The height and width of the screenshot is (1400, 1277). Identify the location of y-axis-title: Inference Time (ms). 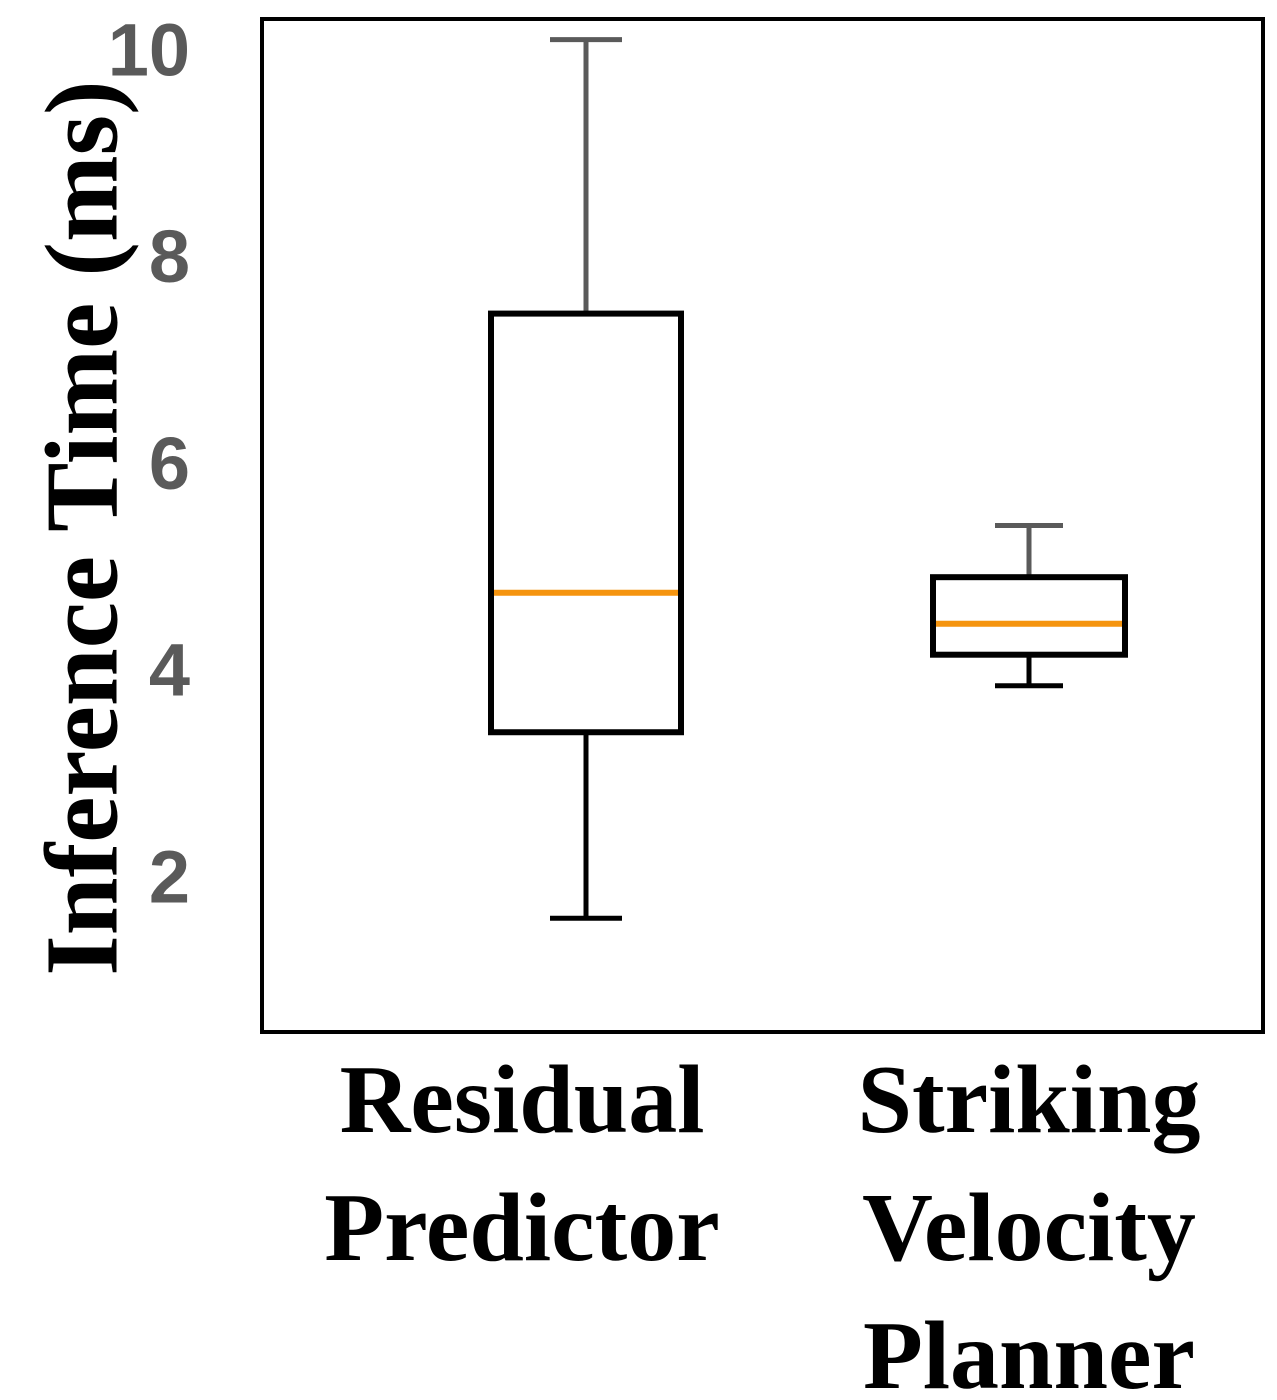
(82, 527).